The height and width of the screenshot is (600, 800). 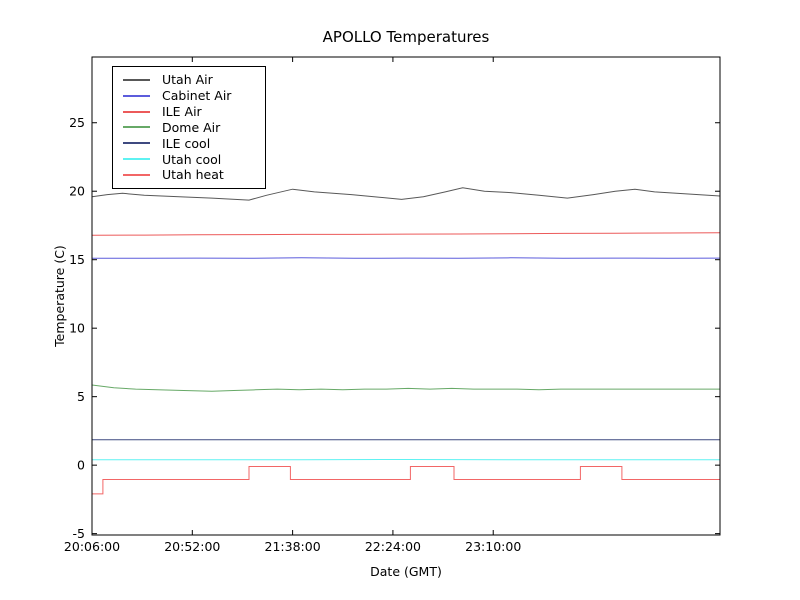 What do you see at coordinates (81, 396) in the screenshot?
I see `y-tick-label: 5` at bounding box center [81, 396].